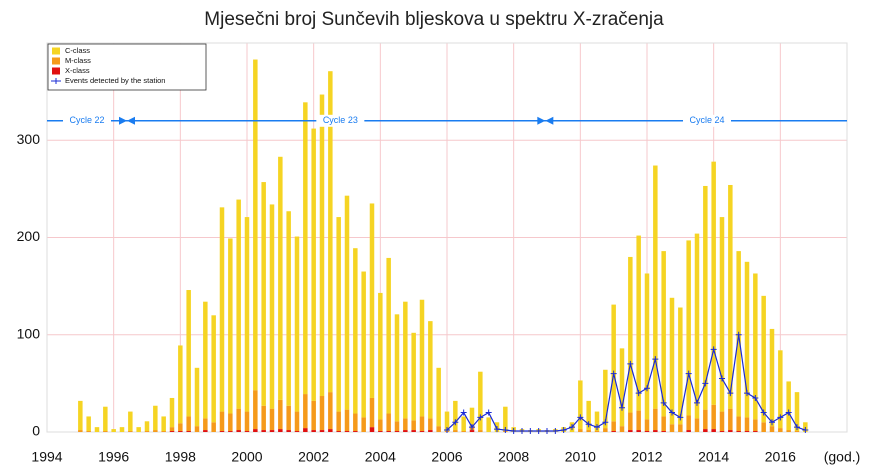  Describe the element at coordinates (78, 60) in the screenshot. I see `legend-label: M-class` at that location.